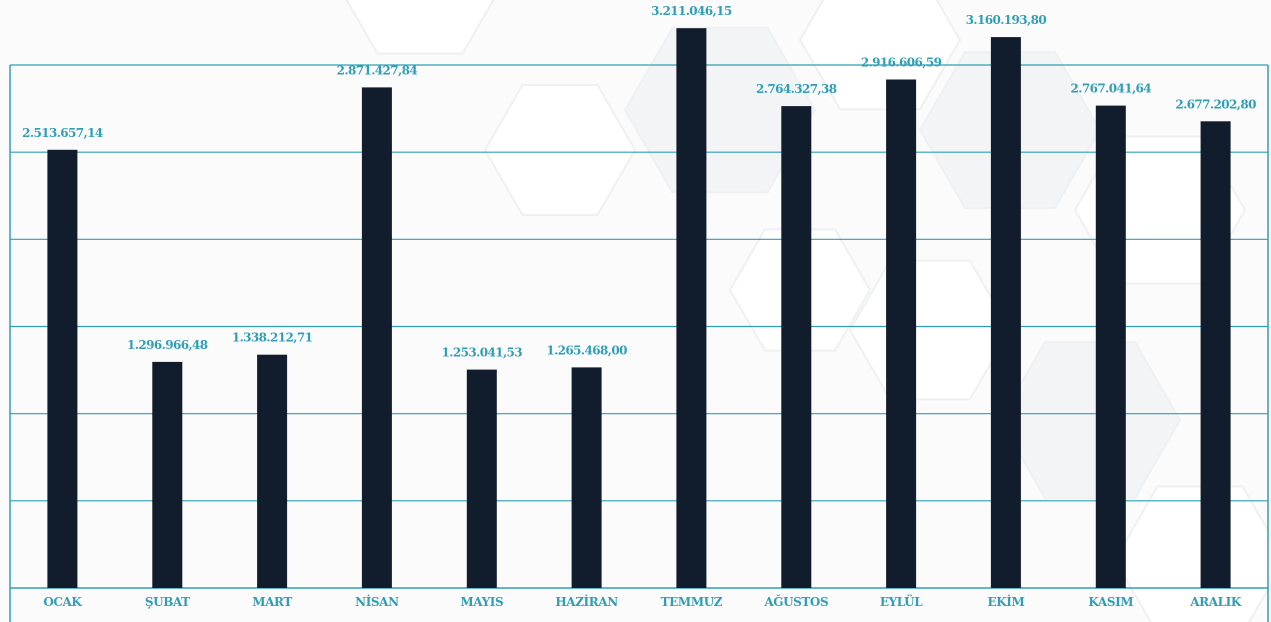  I want to click on value-label: 1.253.041,53, so click(482, 353).